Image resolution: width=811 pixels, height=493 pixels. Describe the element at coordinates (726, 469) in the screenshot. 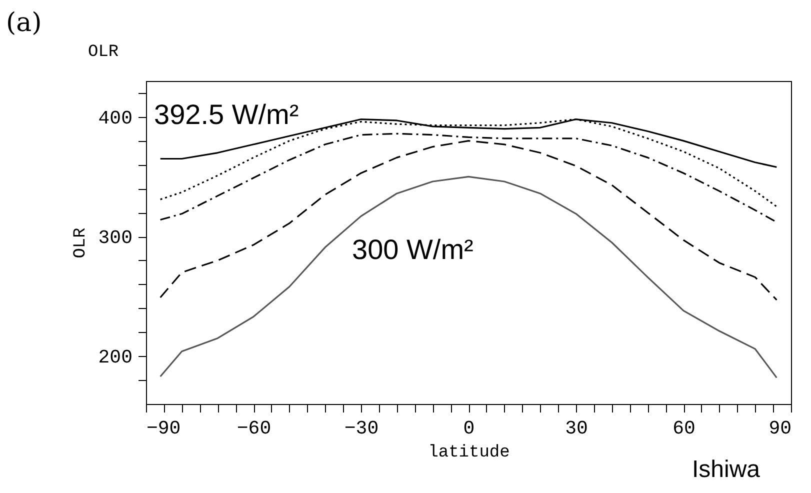

I see `text: Ishiwa` at that location.